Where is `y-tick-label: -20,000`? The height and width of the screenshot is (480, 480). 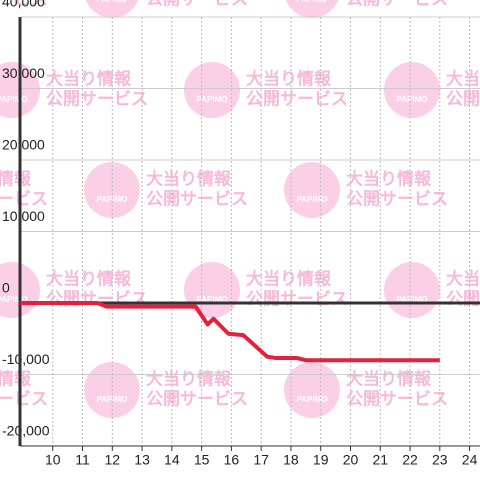
y-tick-label: -20,000 is located at coordinates (26, 431).